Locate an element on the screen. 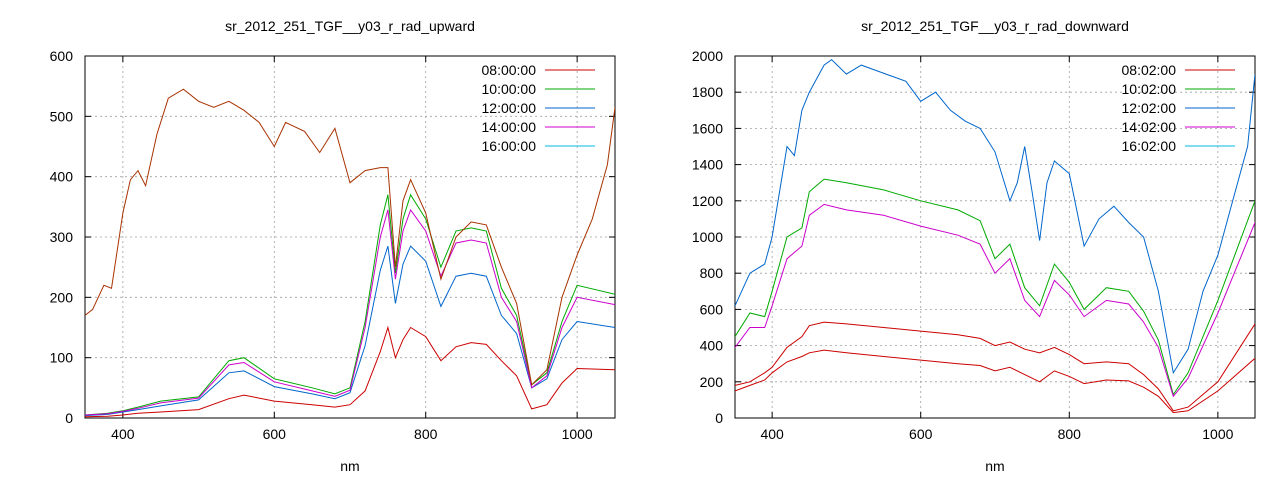  y-tick-label: 1200 is located at coordinates (707, 201).